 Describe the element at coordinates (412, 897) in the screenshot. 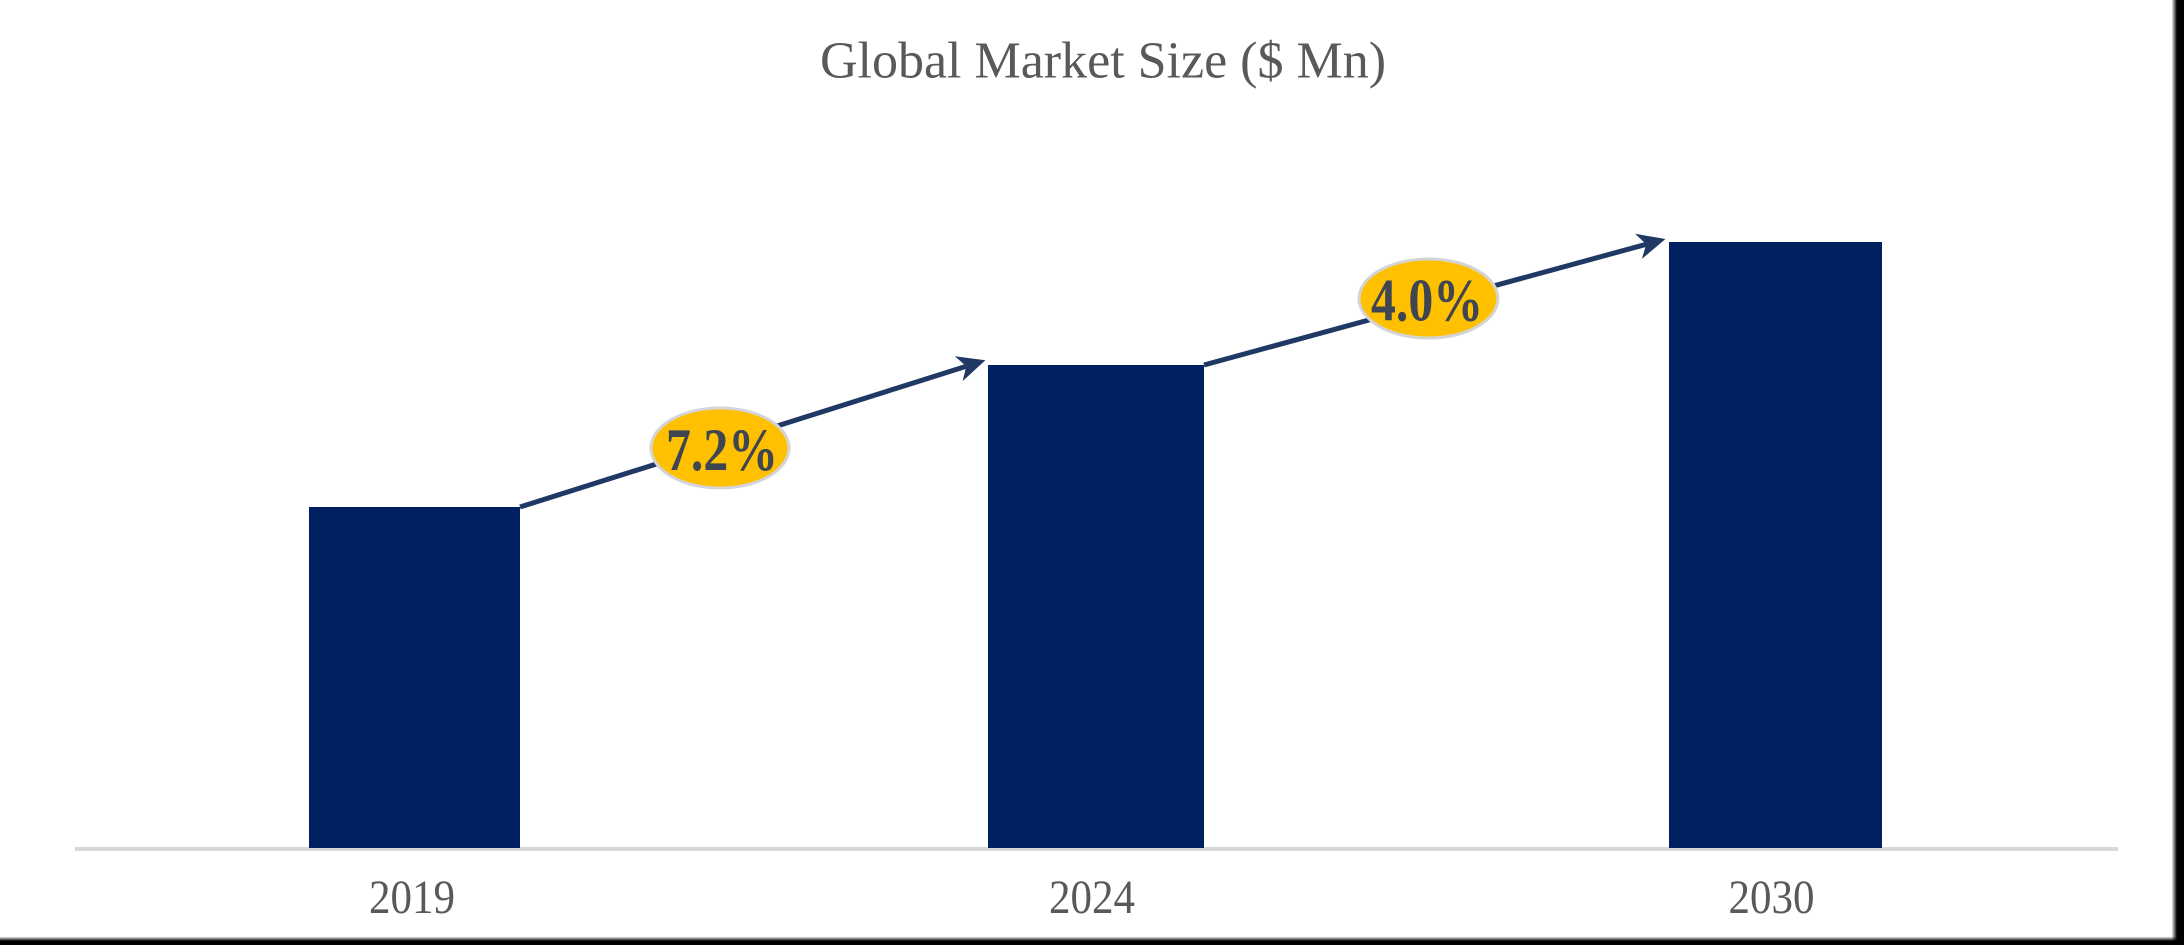

I see `svg-text: 2019` at that location.